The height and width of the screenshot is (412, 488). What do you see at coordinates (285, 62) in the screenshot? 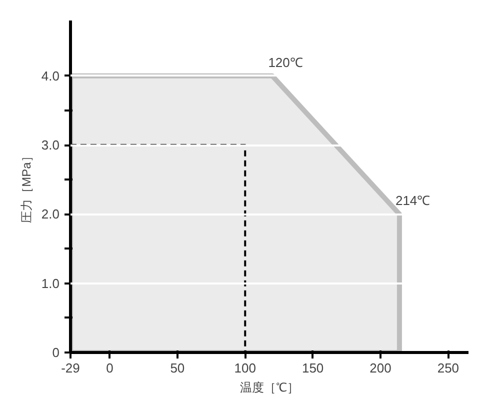
I see `annotation: 120℃` at bounding box center [285, 62].